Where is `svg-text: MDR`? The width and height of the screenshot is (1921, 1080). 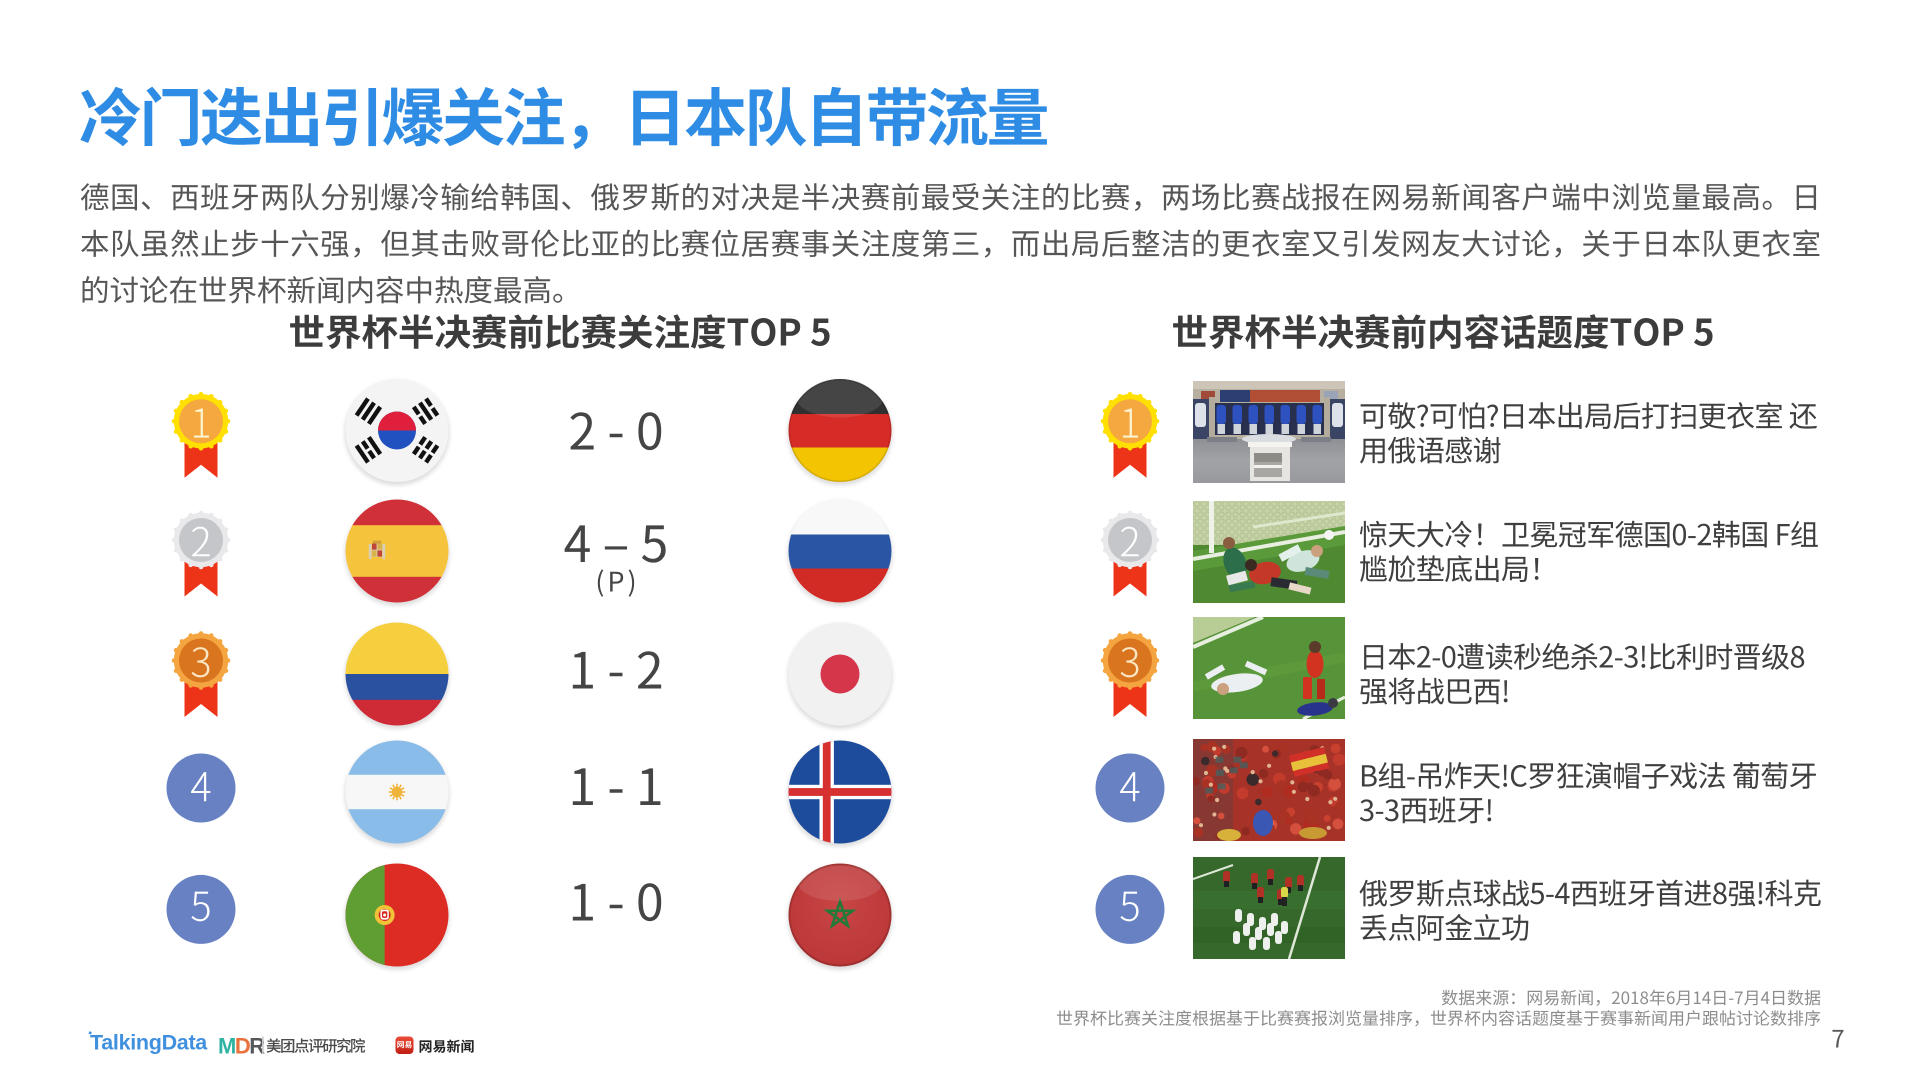 svg-text: MDR is located at coordinates (241, 1046).